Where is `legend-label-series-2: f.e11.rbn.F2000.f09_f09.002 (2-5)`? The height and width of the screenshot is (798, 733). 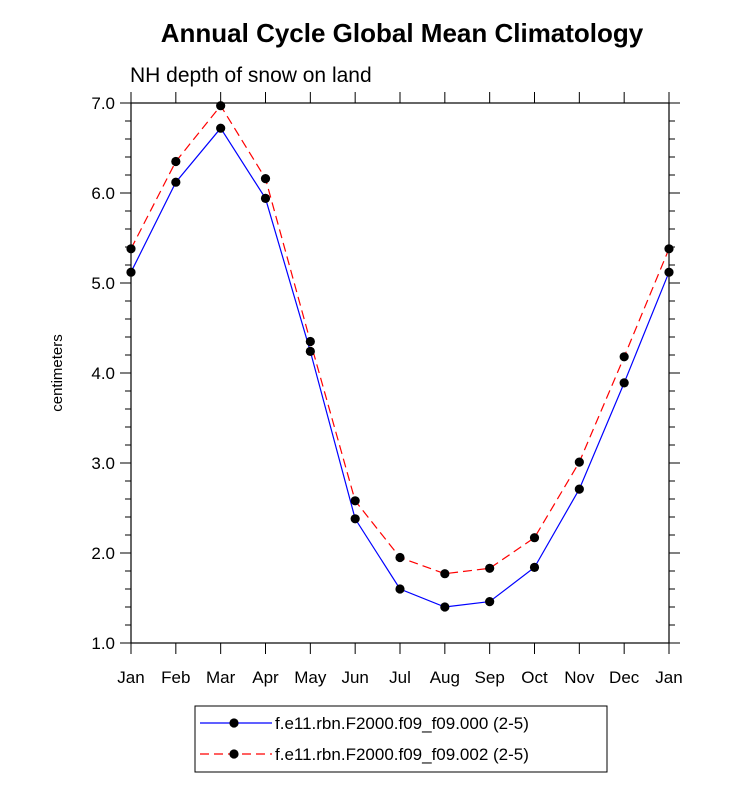
legend-label-series-2: f.e11.rbn.F2000.f09_f09.002 (2-5) is located at coordinates (402, 754).